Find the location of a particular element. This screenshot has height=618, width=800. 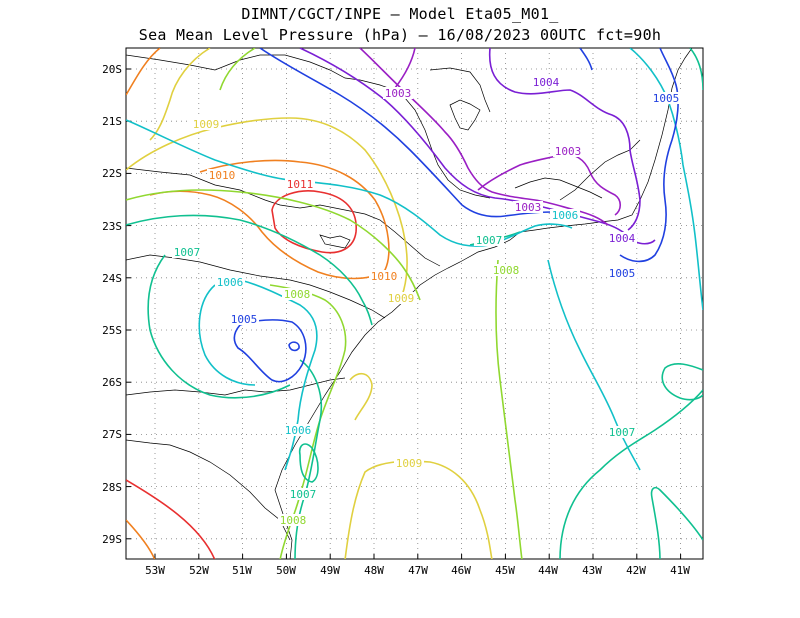

lat-tick-label: 24S is located at coordinates (112, 278).